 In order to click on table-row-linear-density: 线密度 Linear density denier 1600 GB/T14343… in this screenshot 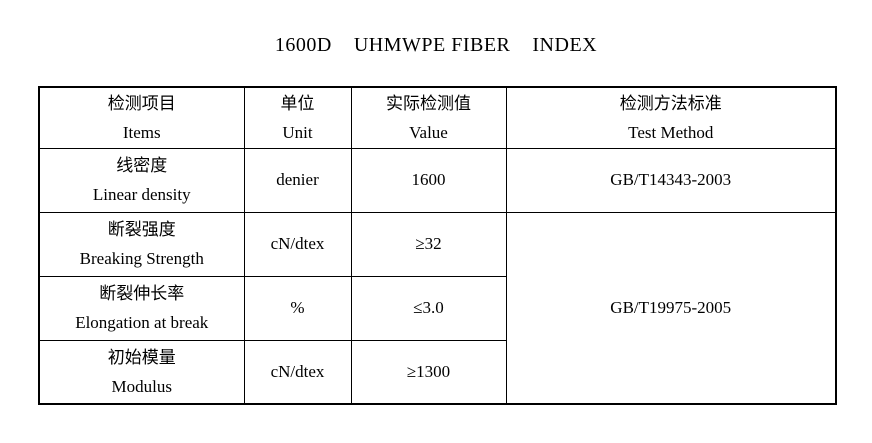, I will do `click(437, 180)`.